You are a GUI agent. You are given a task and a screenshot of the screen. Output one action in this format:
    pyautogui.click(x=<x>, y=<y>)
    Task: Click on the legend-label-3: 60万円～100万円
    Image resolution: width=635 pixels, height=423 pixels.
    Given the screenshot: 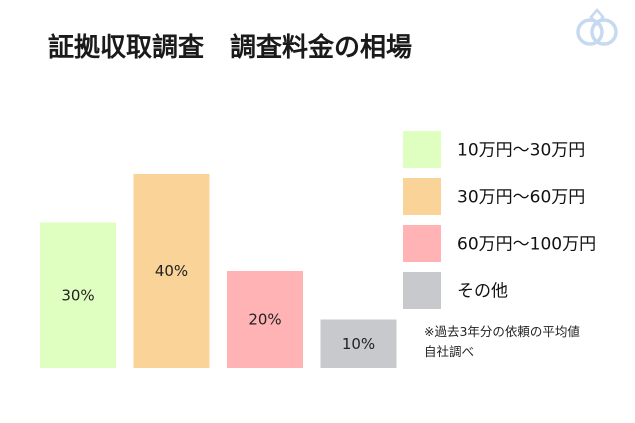 What is the action you would take?
    pyautogui.click(x=526, y=245)
    